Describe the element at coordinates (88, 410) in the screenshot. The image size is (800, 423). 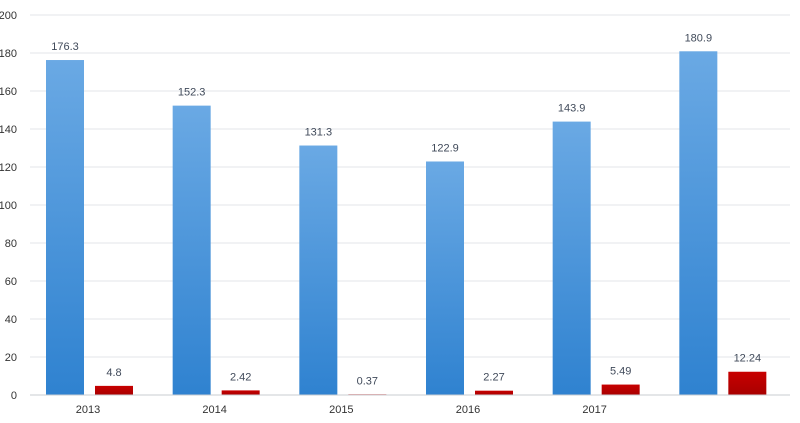
I see `x-tick-label: 2013` at that location.